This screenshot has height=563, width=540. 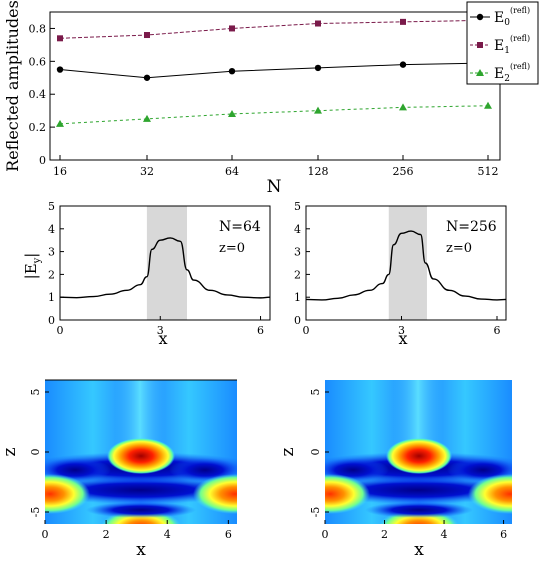 What do you see at coordinates (38, 61) in the screenshot?
I see `y-tick-label: 0.6` at bounding box center [38, 61].